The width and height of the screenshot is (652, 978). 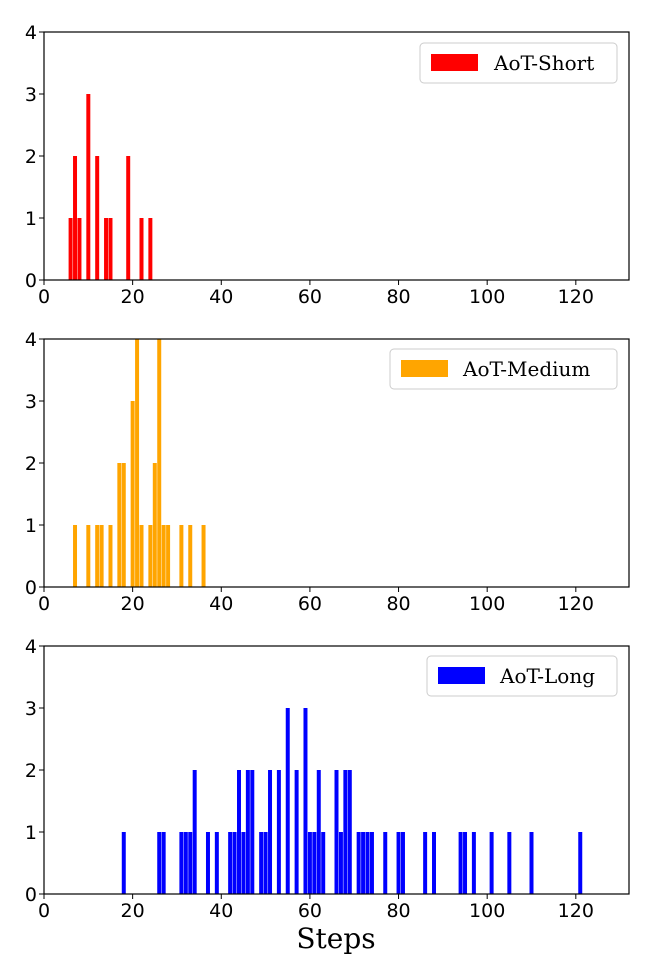 What do you see at coordinates (110, 187) in the screenshot?
I see `bars-aot-short` at bounding box center [110, 187].